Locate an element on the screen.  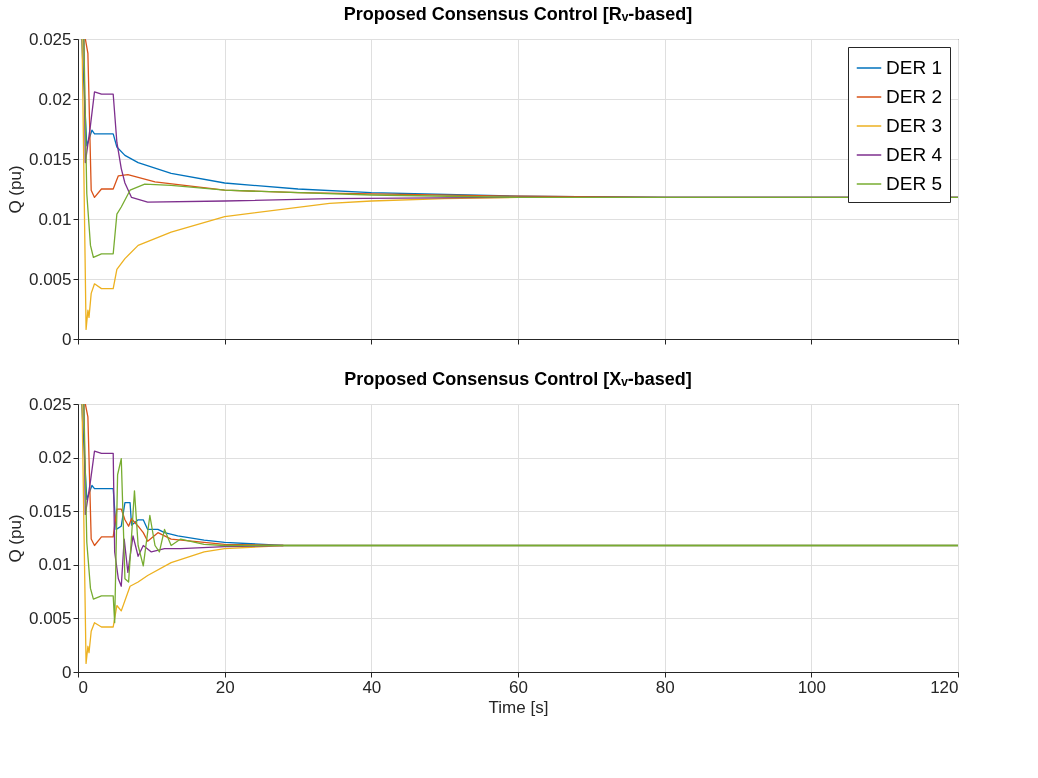
x-tick-label: 40 is located at coordinates (372, 687).